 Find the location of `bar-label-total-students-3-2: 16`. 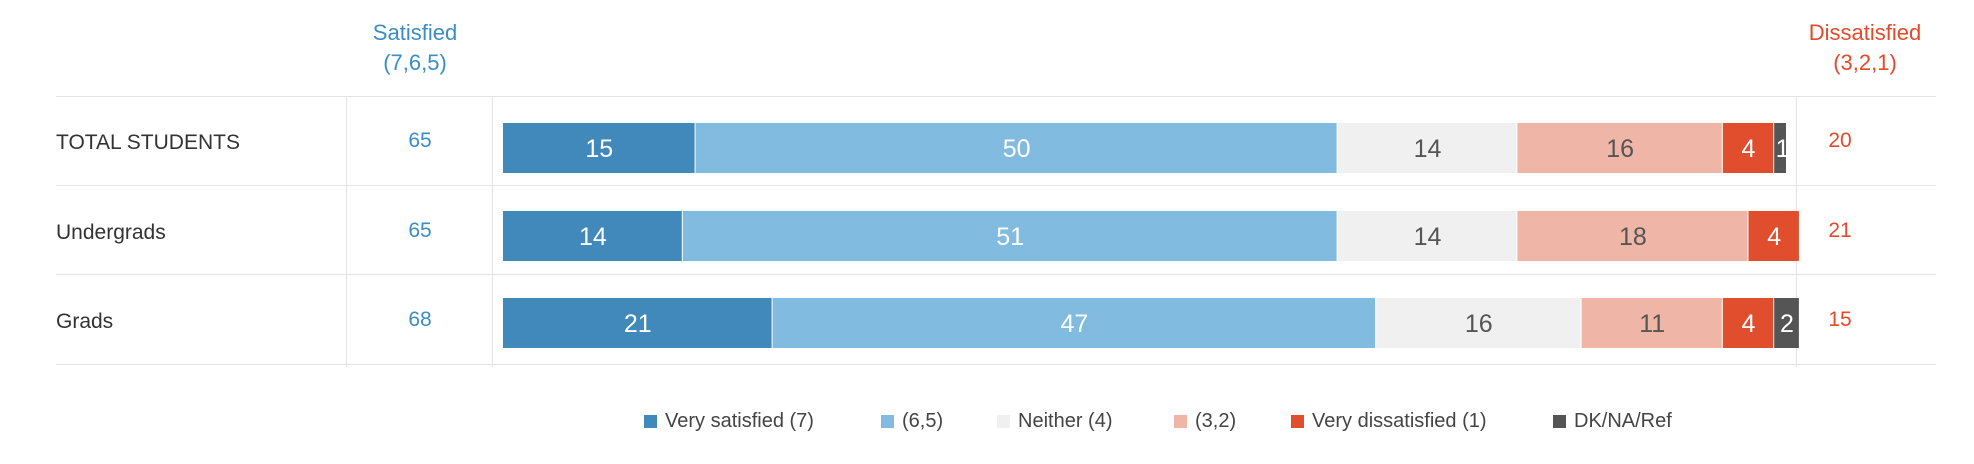

bar-label-total-students-3-2: 16 is located at coordinates (1620, 149).